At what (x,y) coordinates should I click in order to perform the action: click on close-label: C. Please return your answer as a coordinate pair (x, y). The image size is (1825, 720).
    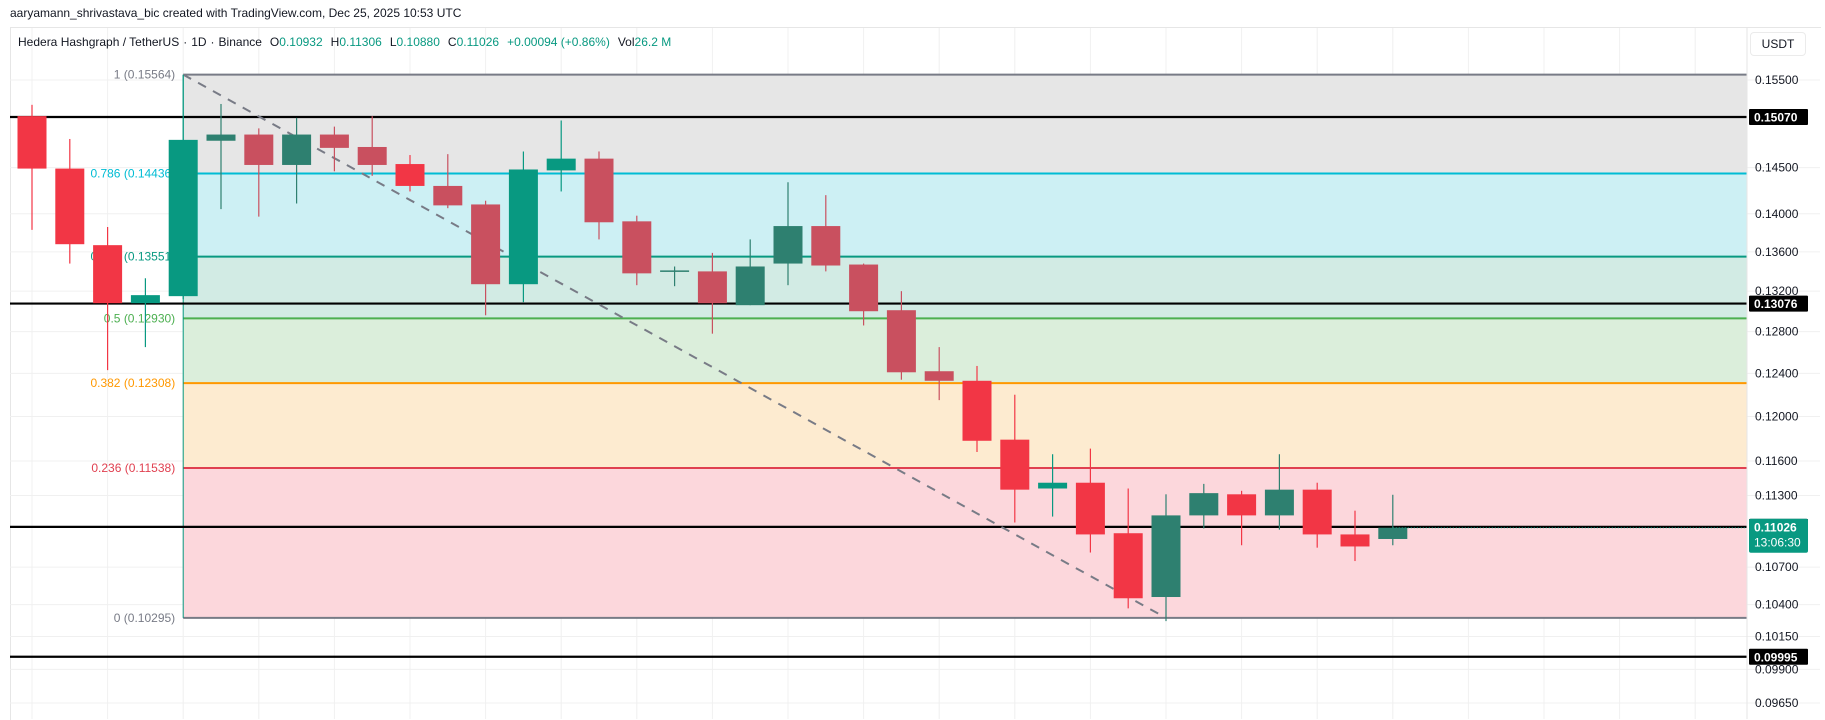
    Looking at the image, I should click on (452, 42).